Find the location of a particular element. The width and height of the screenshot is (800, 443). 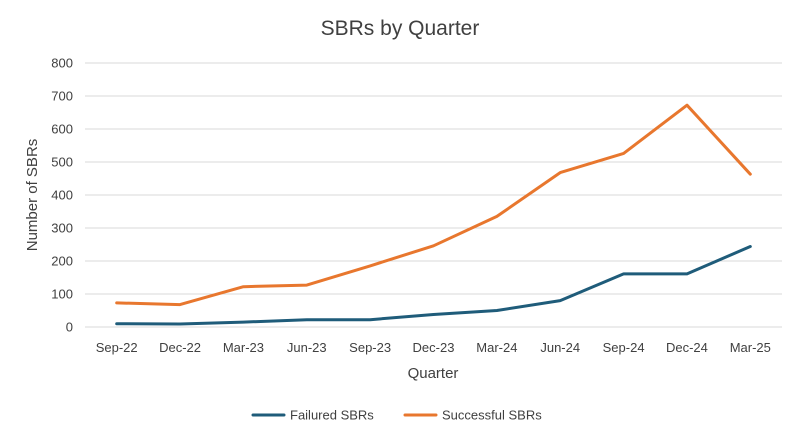

y-axis-title: Number of SBRs is located at coordinates (32, 195).